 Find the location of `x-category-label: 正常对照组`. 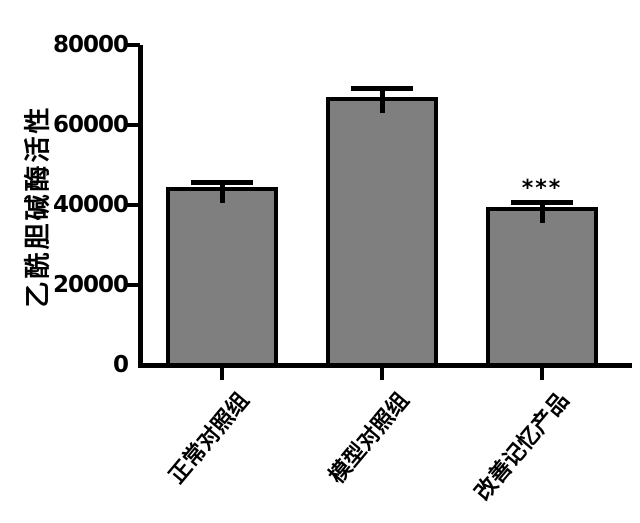

x-category-label: 正常对照组 is located at coordinates (209, 438).